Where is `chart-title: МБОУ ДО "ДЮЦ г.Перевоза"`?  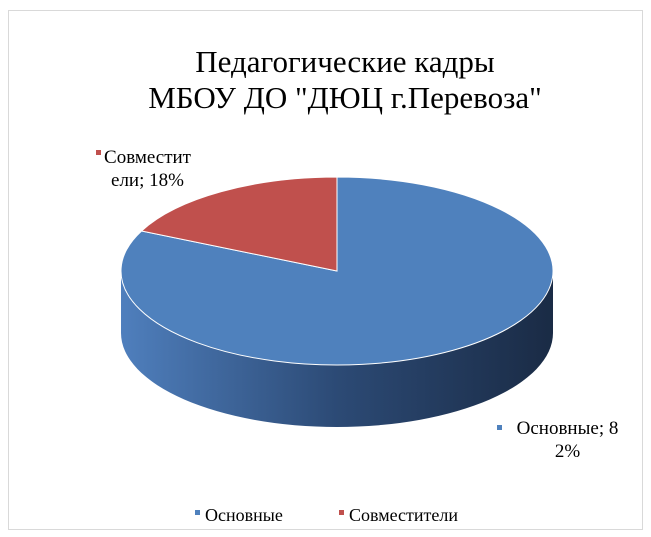
chart-title: МБОУ ДО "ДЮЦ г.Перевоза" is located at coordinates (345, 97).